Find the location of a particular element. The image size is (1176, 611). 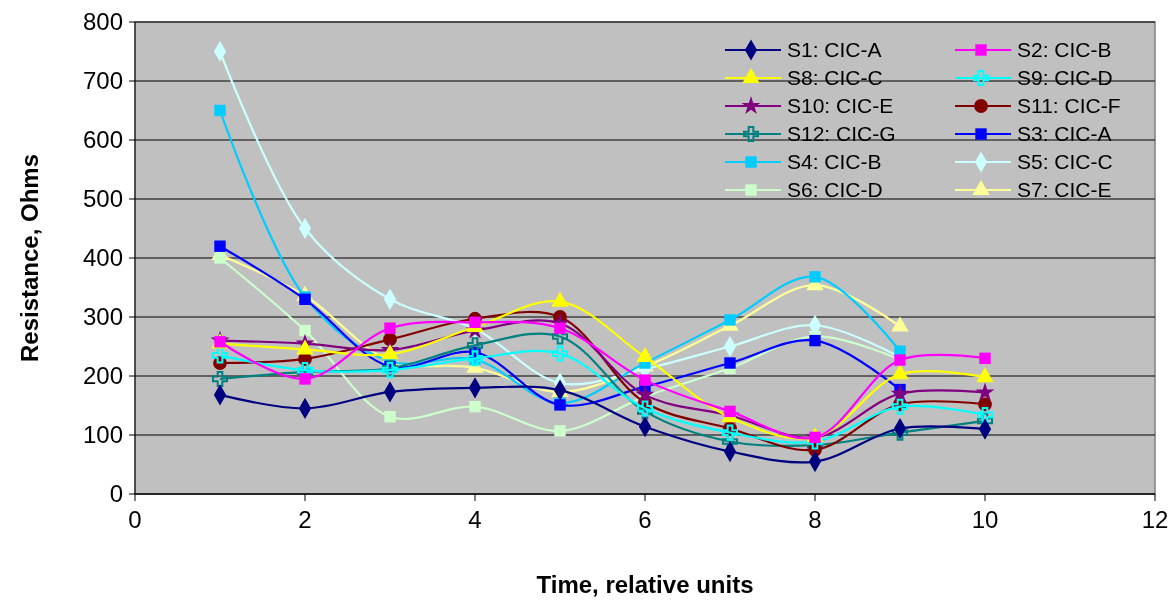

y-tick-label: 200 is located at coordinates (102, 376).